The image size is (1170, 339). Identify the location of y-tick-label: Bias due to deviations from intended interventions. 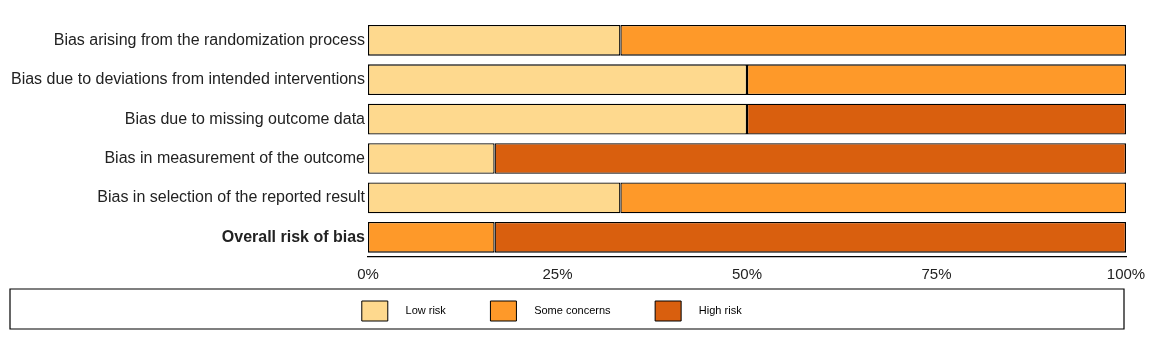
(187, 79).